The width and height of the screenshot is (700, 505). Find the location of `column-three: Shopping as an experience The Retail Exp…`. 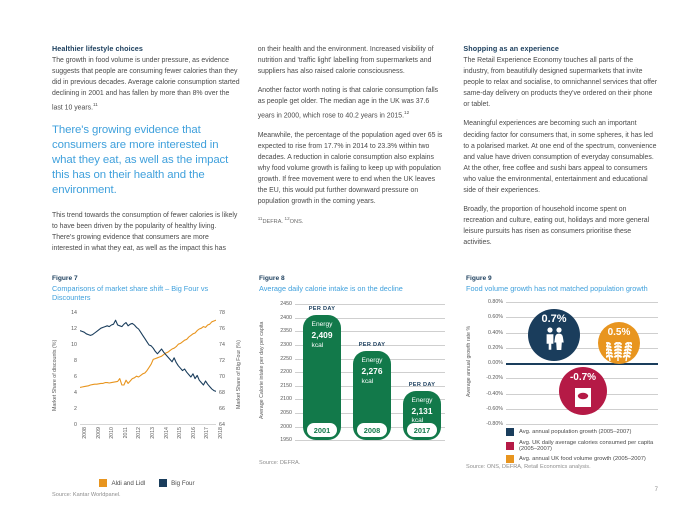

column-three: Shopping as an experience The Retail Exp… is located at coordinates (560, 153).